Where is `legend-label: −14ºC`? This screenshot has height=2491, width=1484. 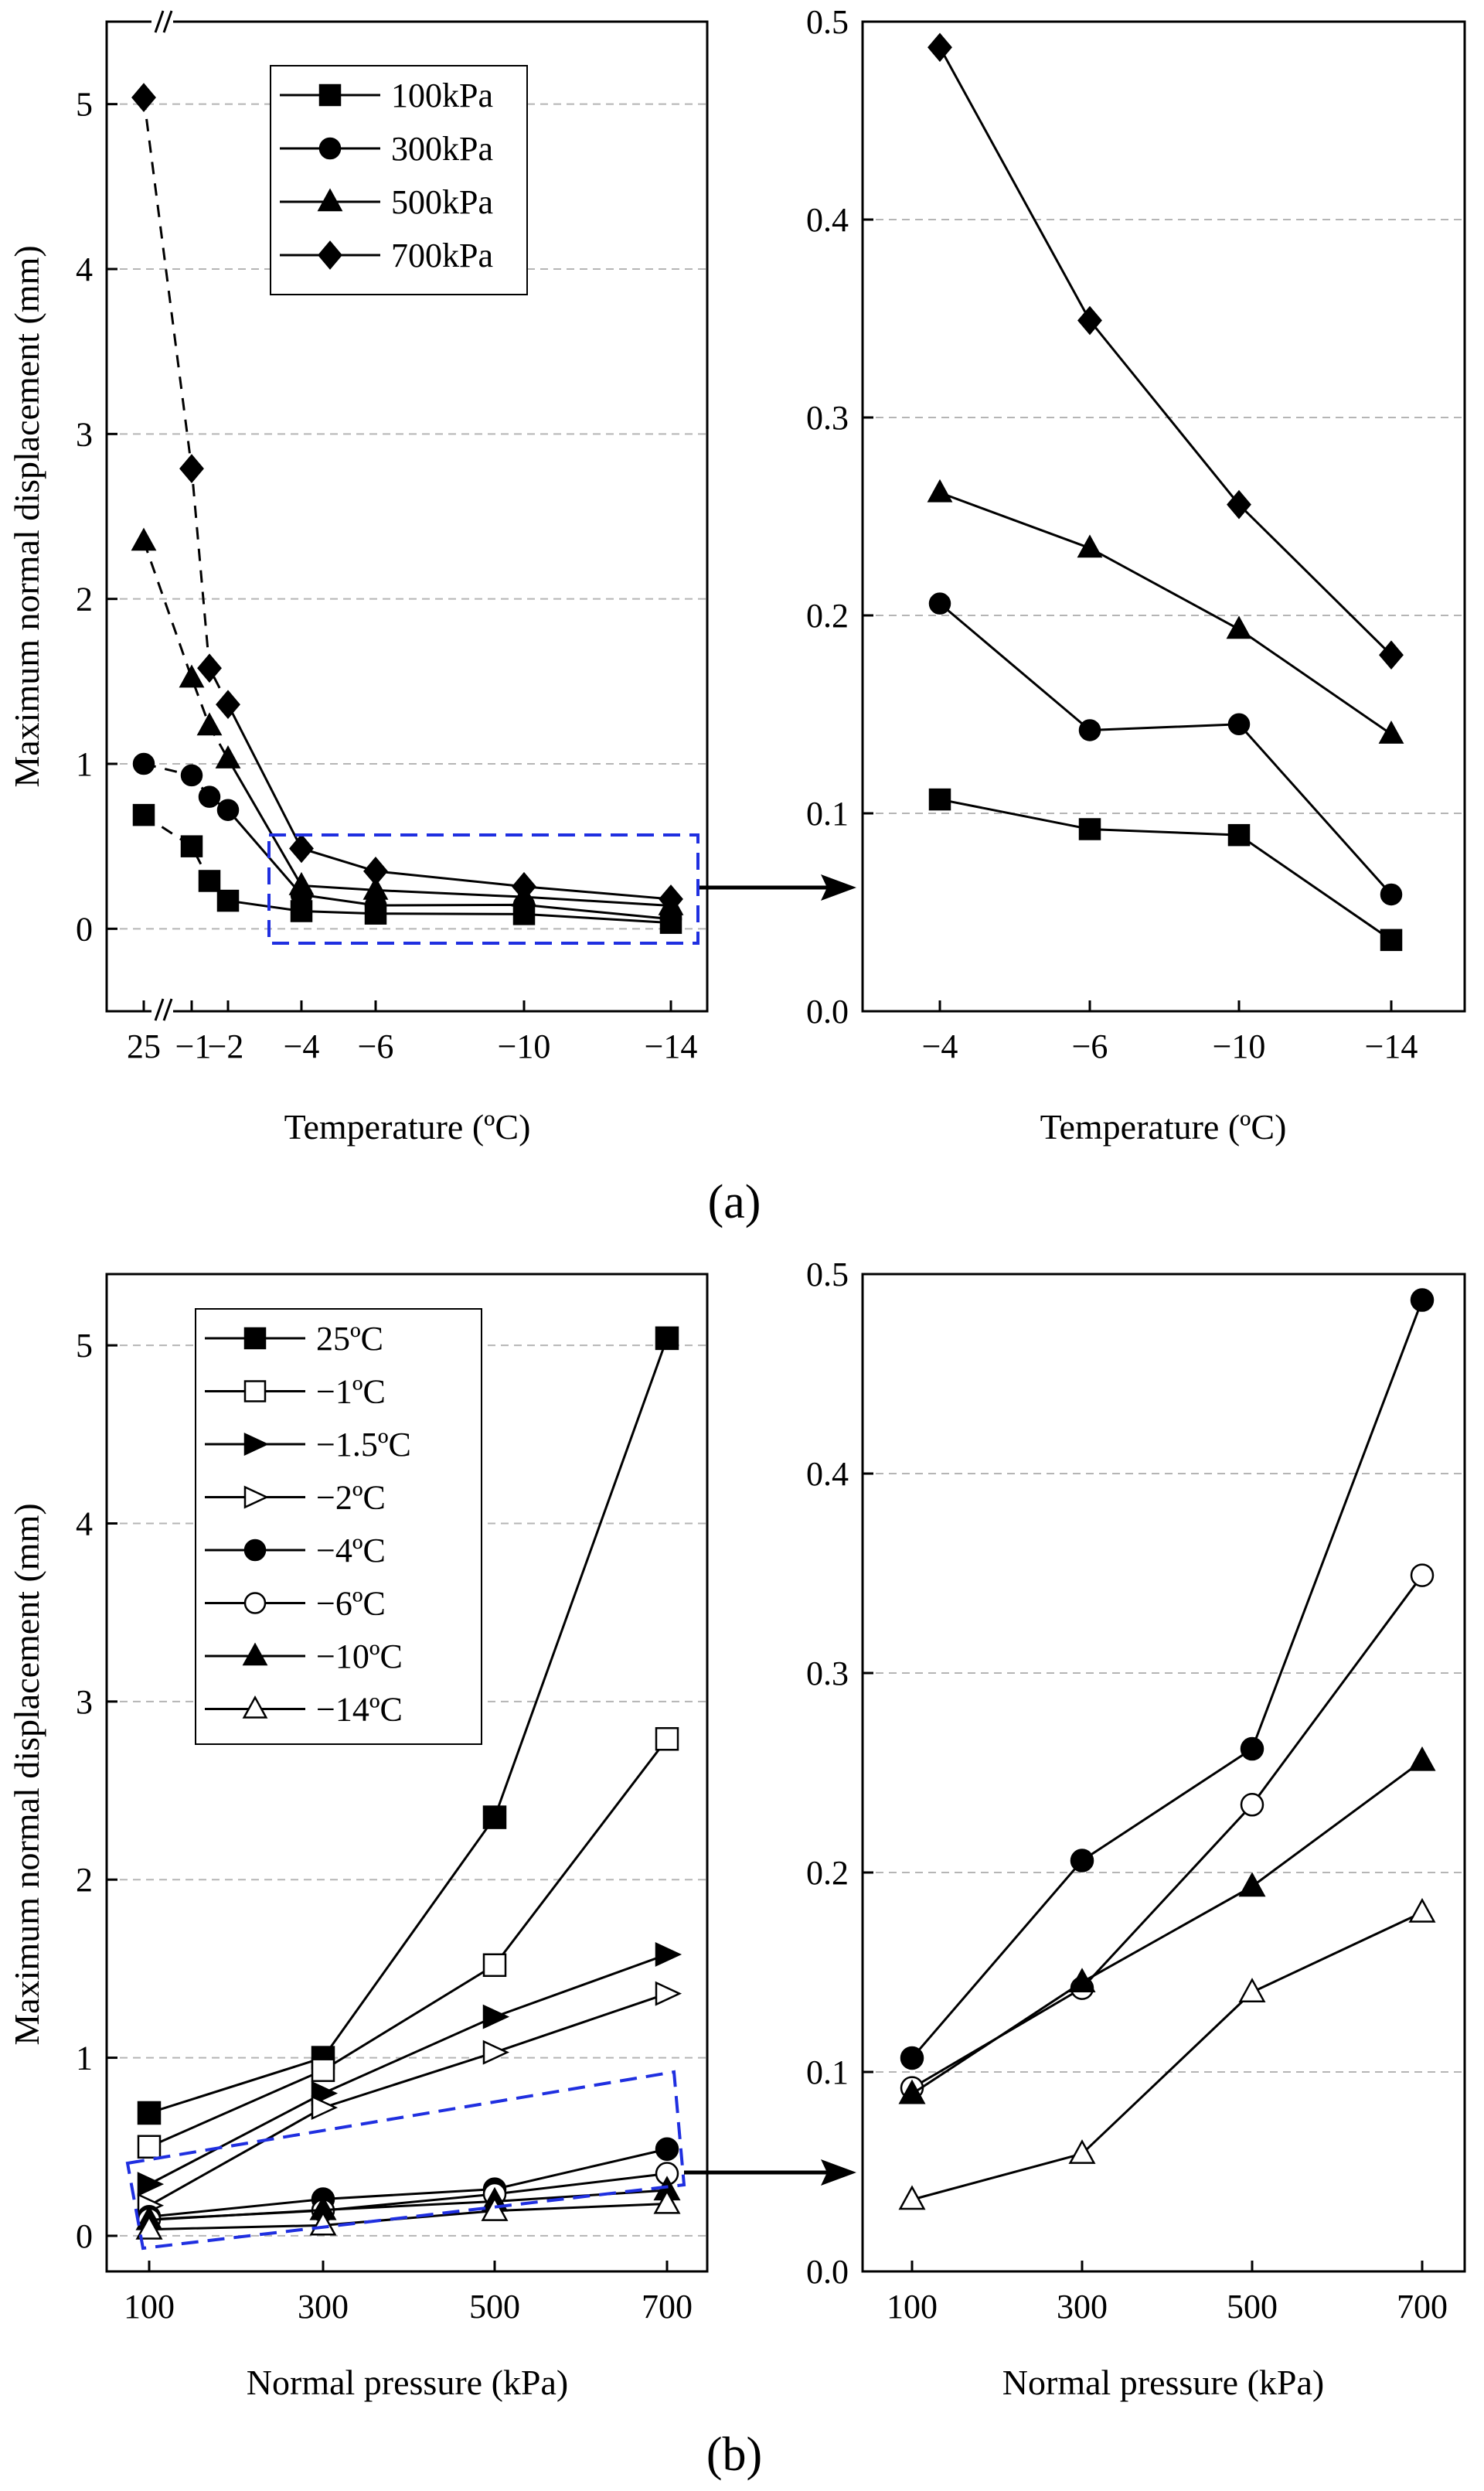 legend-label: −14ºC is located at coordinates (359, 1710).